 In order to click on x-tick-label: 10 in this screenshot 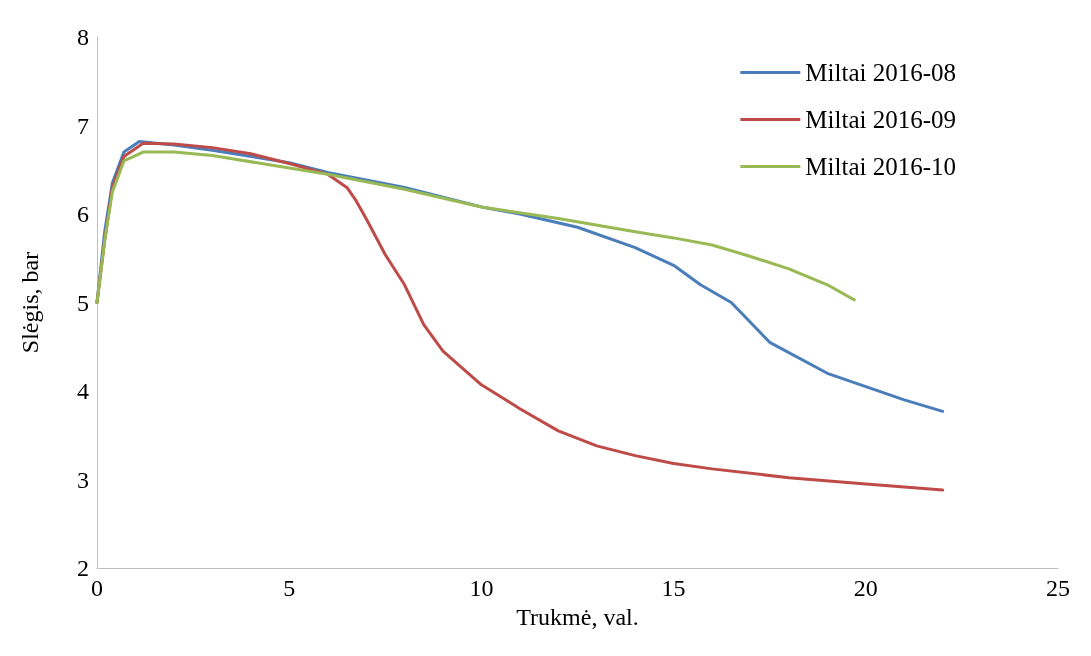, I will do `click(481, 588)`.